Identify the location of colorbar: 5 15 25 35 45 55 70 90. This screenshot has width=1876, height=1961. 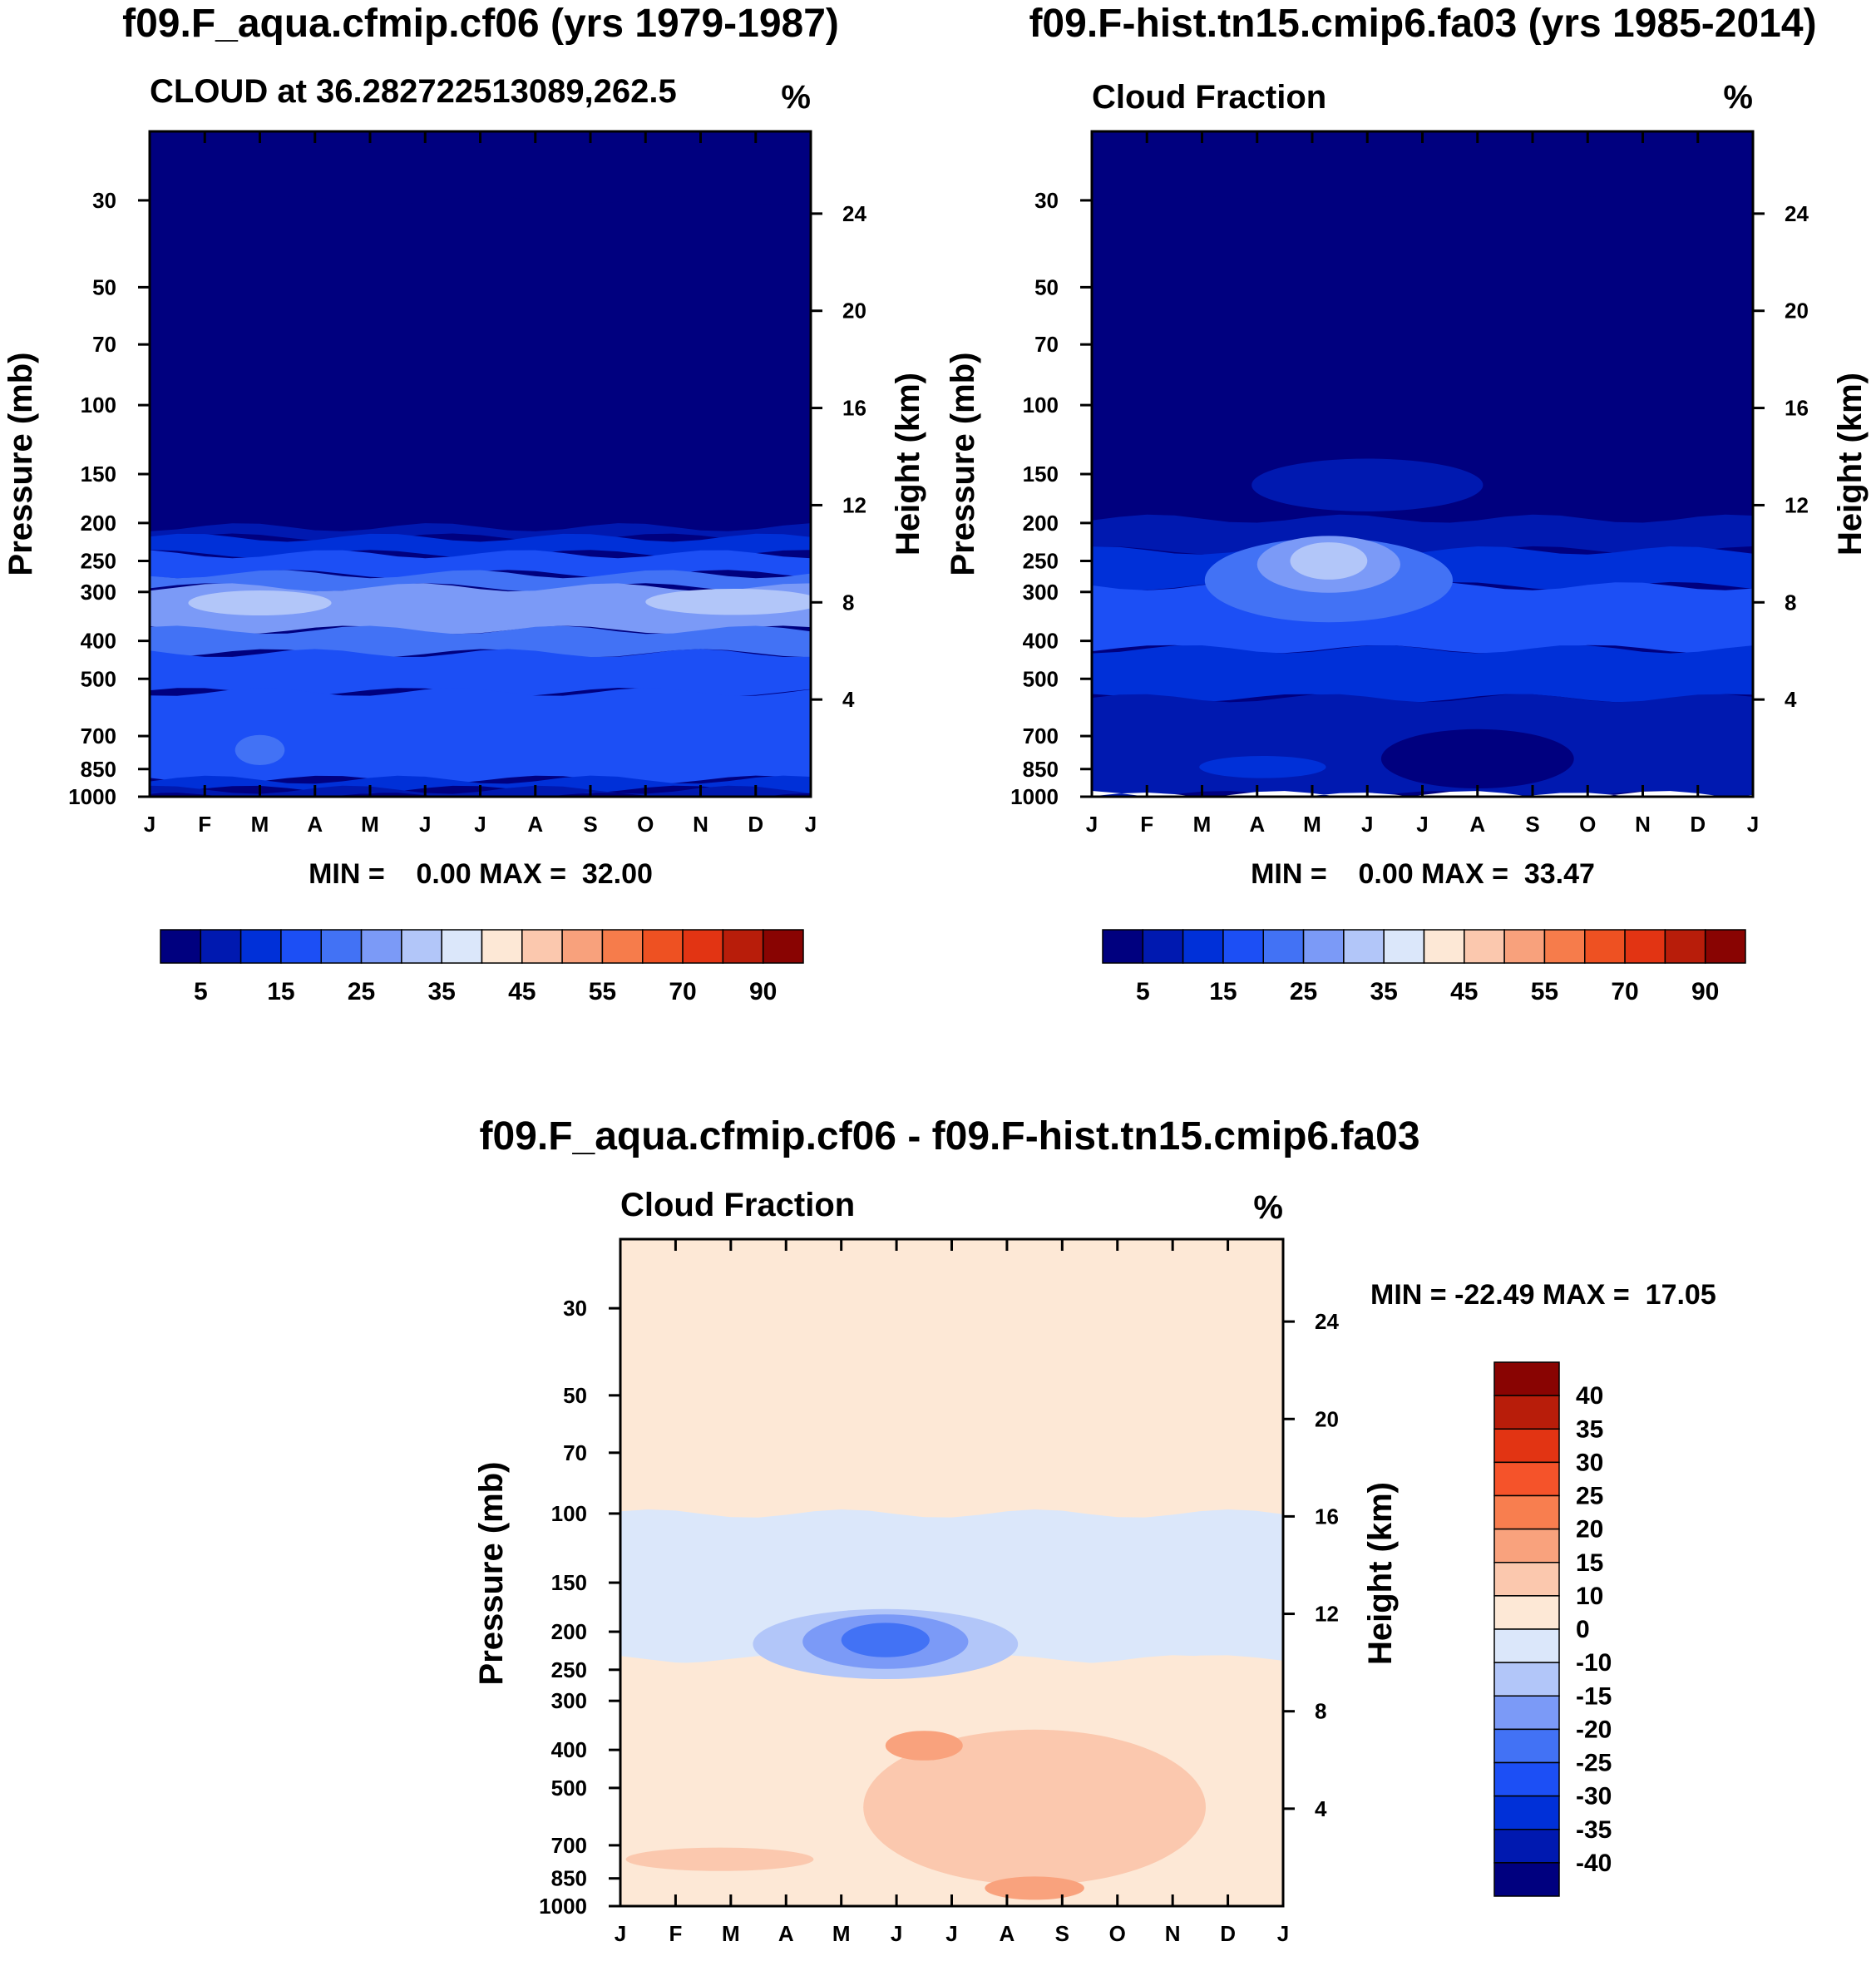
(482, 967).